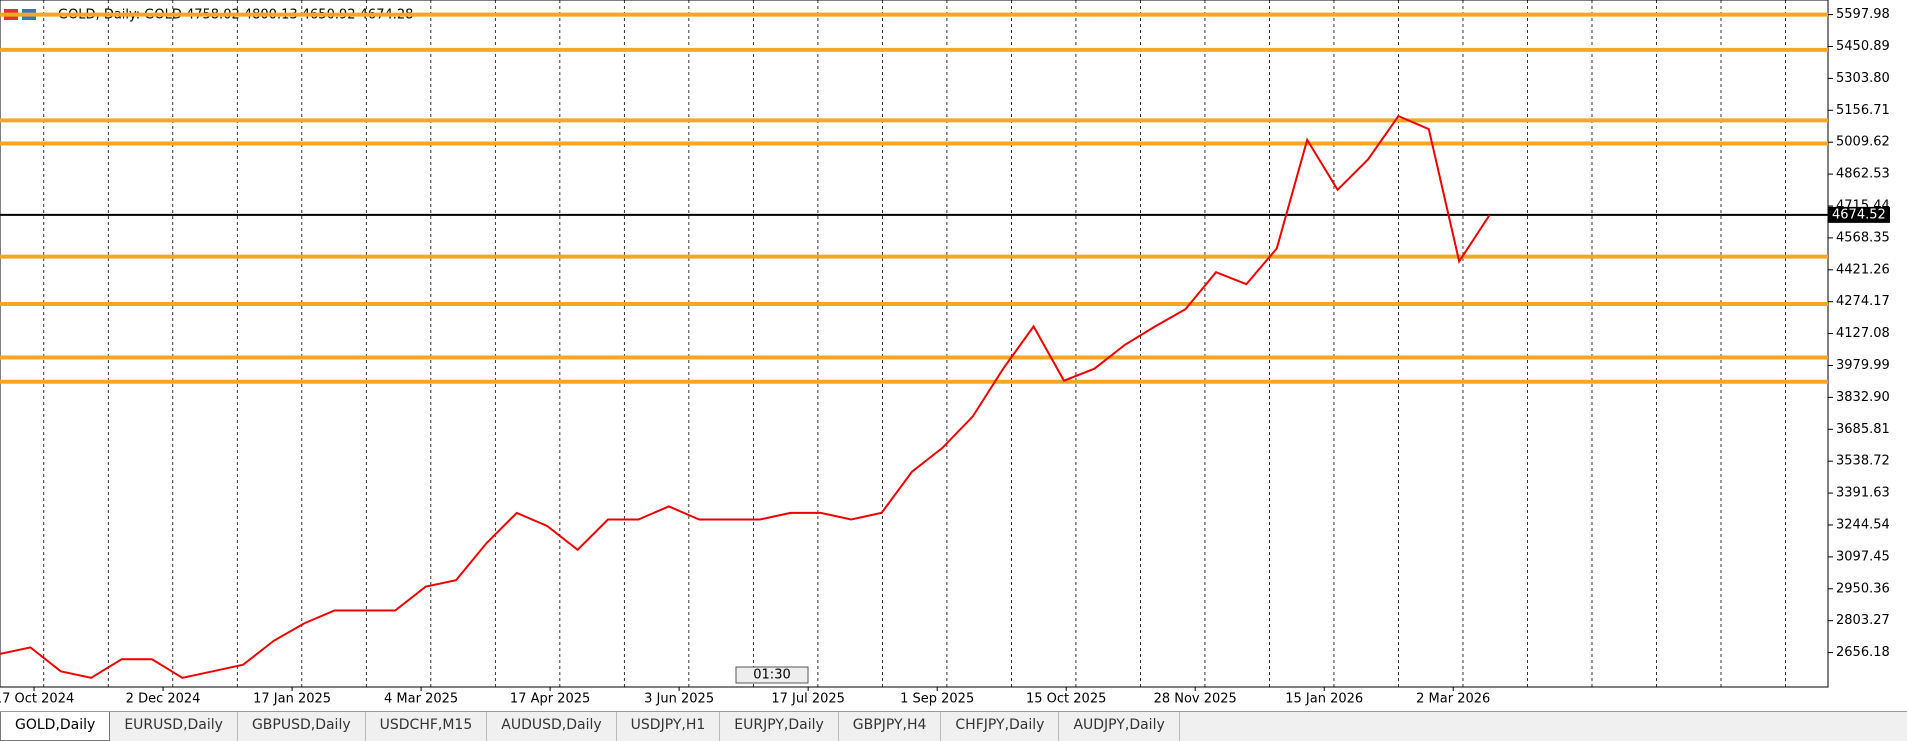  What do you see at coordinates (552, 726) in the screenshot?
I see `tab: AUDUSD,Daily` at bounding box center [552, 726].